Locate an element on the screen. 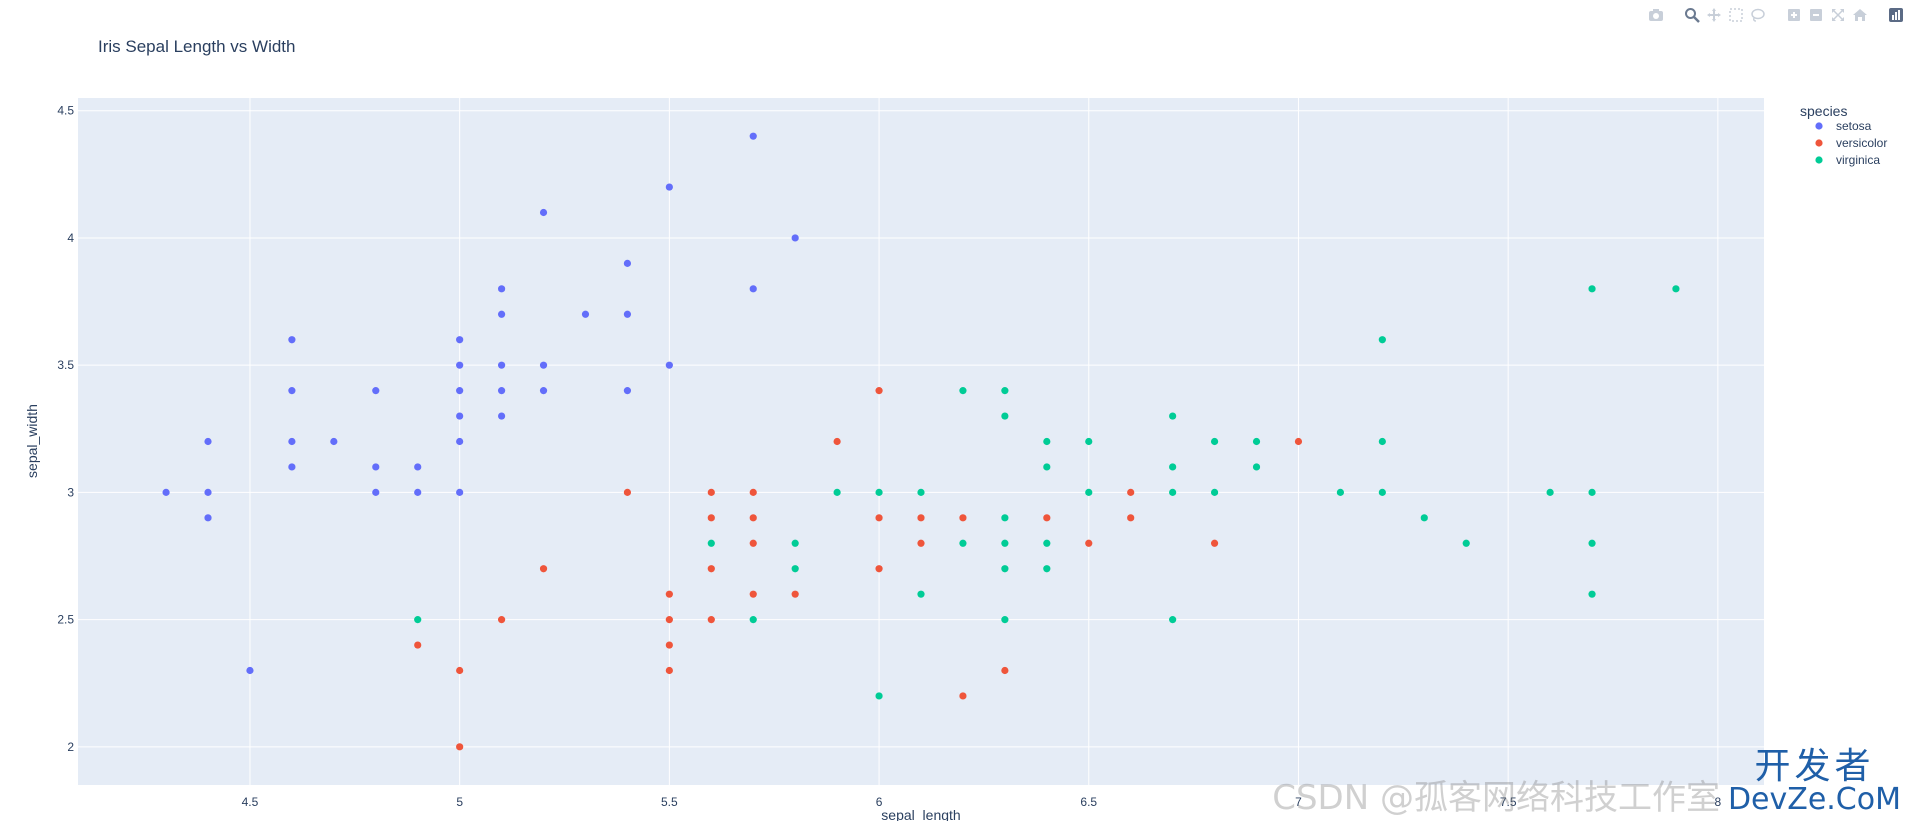 This screenshot has height=821, width=1913. legend-item-setosa: setosa is located at coordinates (1843, 126).